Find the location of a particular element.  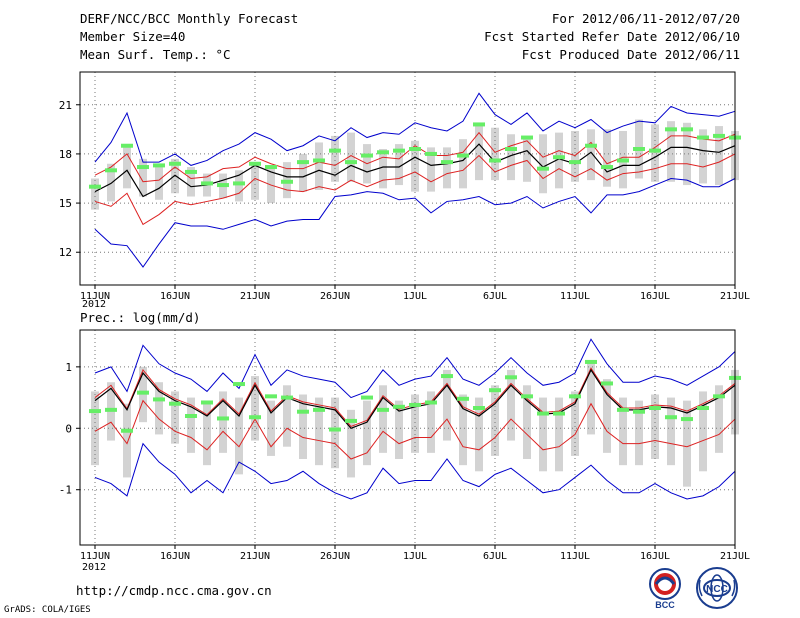

header-produced-date: Fcst Produced Date 2012/06/11 is located at coordinates (630, 54).